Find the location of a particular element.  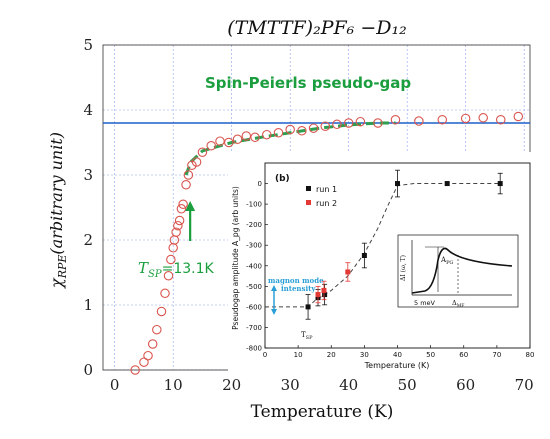

inset-panel-label: (b) is located at coordinates (282, 179).